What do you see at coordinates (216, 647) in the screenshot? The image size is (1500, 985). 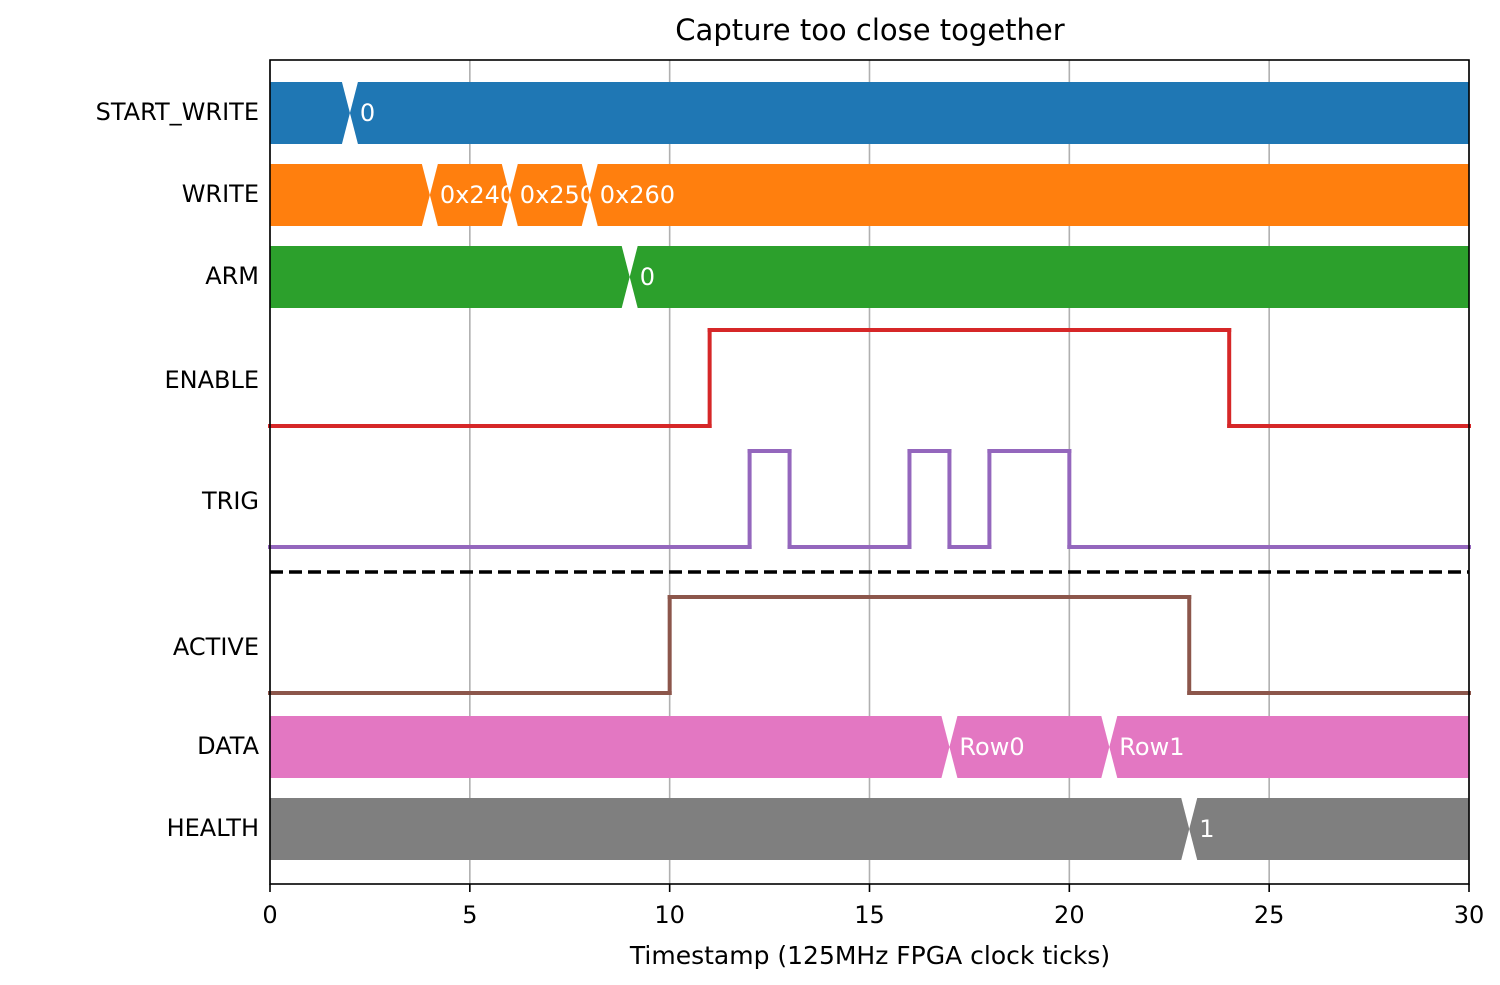 I see `signal-name: ACTIVE` at bounding box center [216, 647].